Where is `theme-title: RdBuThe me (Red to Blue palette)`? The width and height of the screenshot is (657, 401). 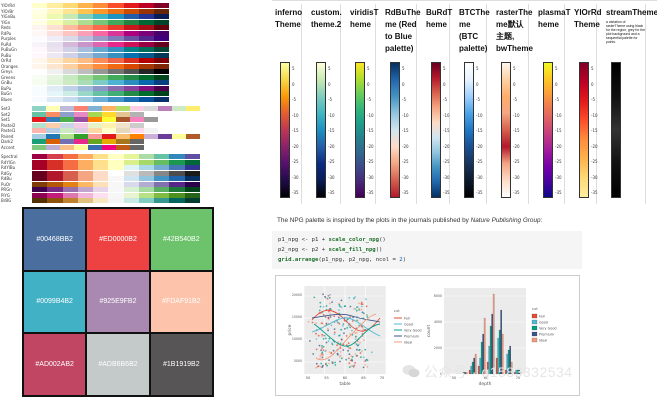 theme-title: RdBuThe me (Red to Blue palette) is located at coordinates (403, 30).